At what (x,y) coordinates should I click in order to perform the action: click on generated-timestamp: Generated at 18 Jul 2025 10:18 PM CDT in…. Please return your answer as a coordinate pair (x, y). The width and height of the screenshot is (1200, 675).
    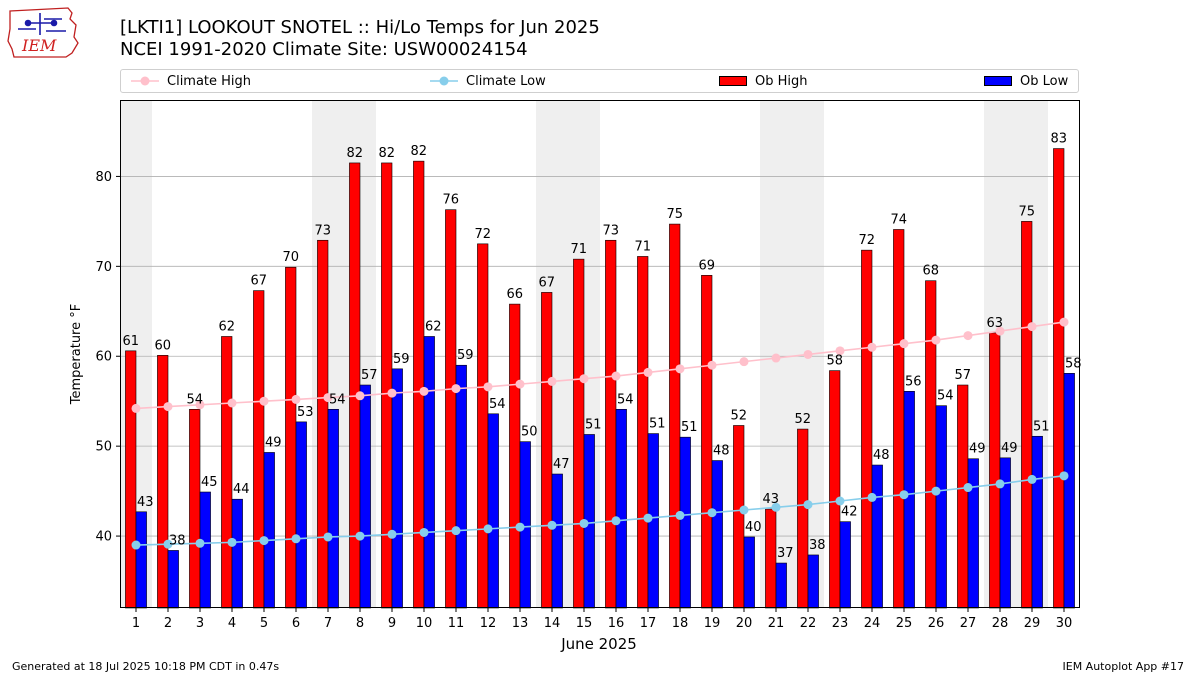
    Looking at the image, I should click on (146, 666).